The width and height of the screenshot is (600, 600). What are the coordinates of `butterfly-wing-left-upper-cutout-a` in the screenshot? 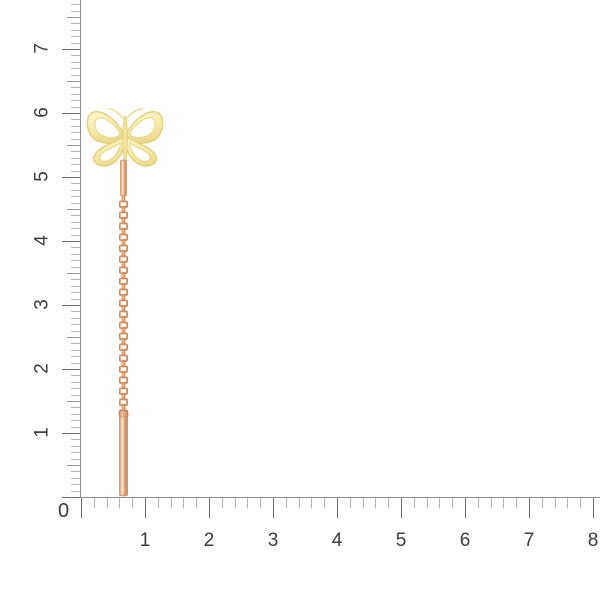 It's located at (107, 128).